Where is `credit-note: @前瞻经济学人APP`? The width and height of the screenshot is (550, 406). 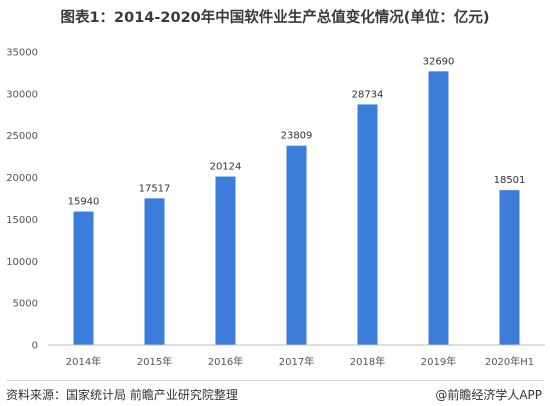
credit-note: @前瞻经济学人APP is located at coordinates (488, 395).